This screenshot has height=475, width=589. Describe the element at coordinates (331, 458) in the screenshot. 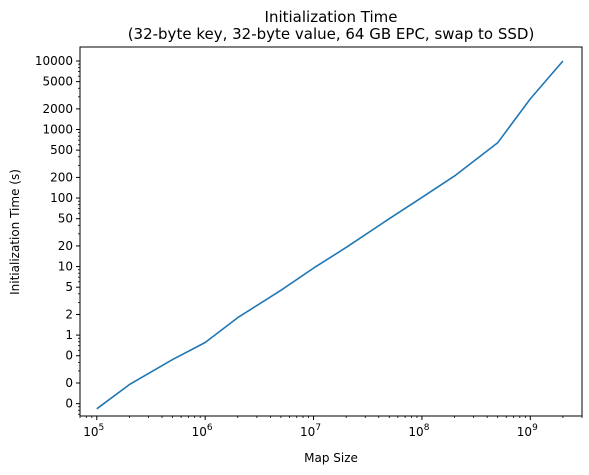

I see `x-axis-label: Map Size` at that location.